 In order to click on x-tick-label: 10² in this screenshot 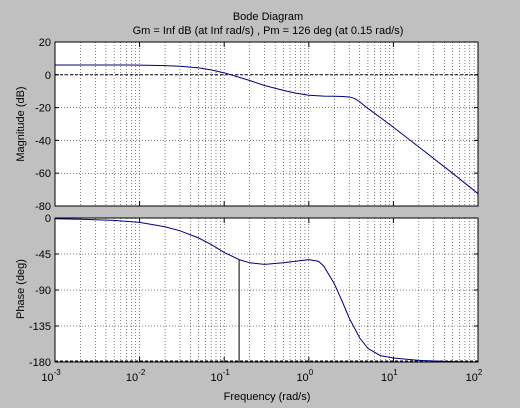, I will do `click(474, 376)`.